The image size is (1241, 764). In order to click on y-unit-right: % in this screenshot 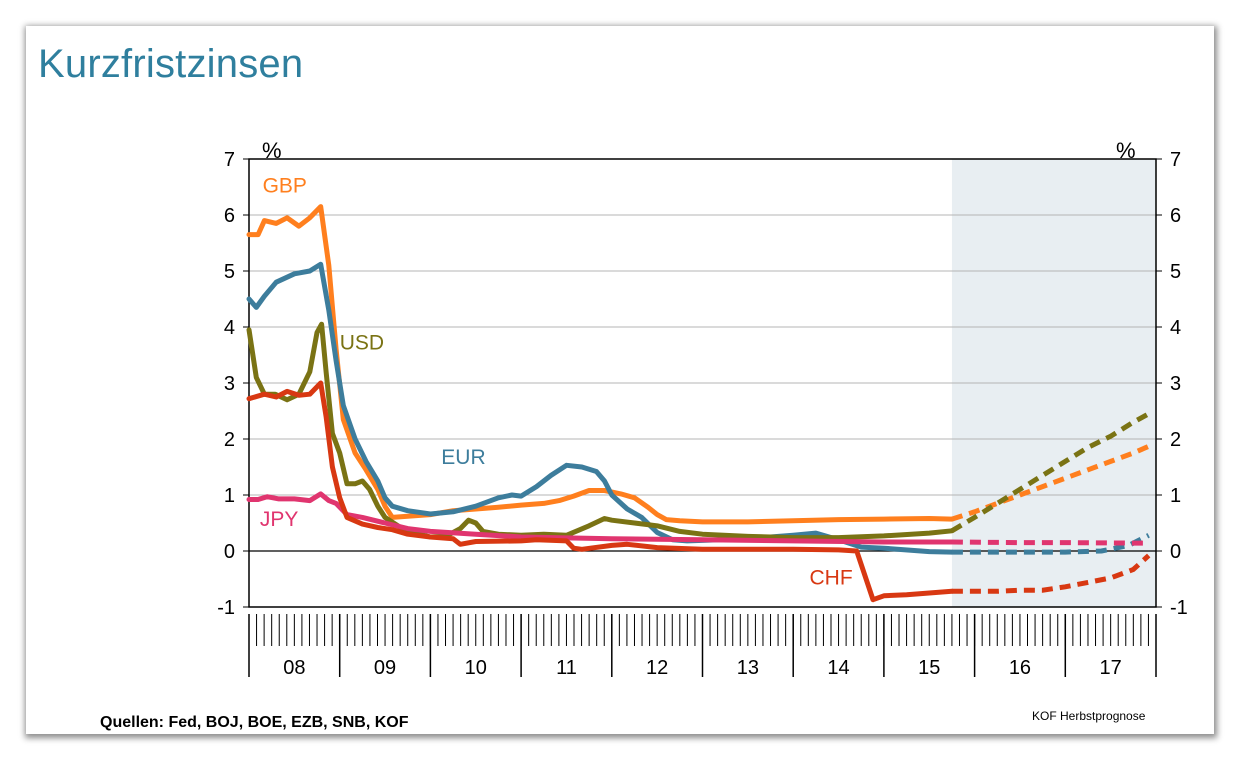, I will do `click(1126, 150)`.